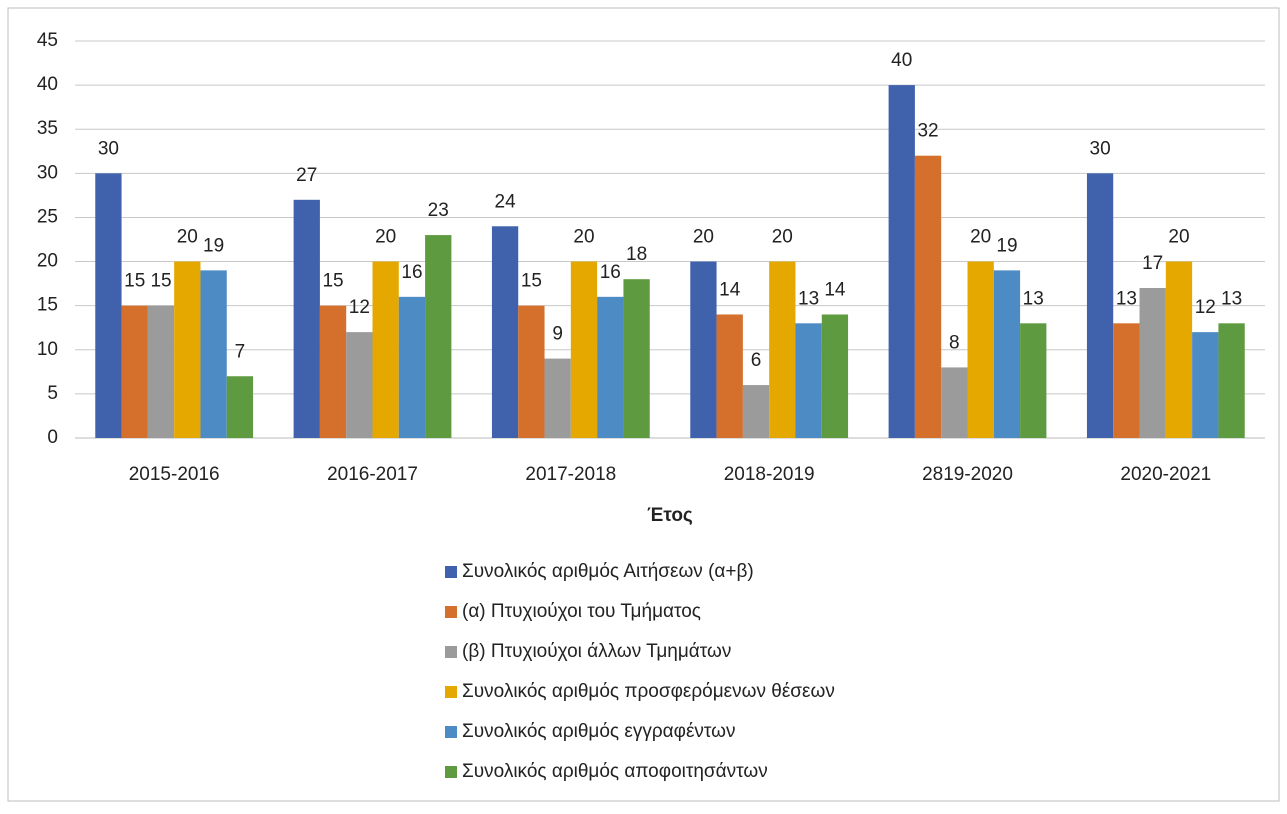  Describe the element at coordinates (967, 474) in the screenshot. I see `x-tick-label: 2819-2020` at that location.